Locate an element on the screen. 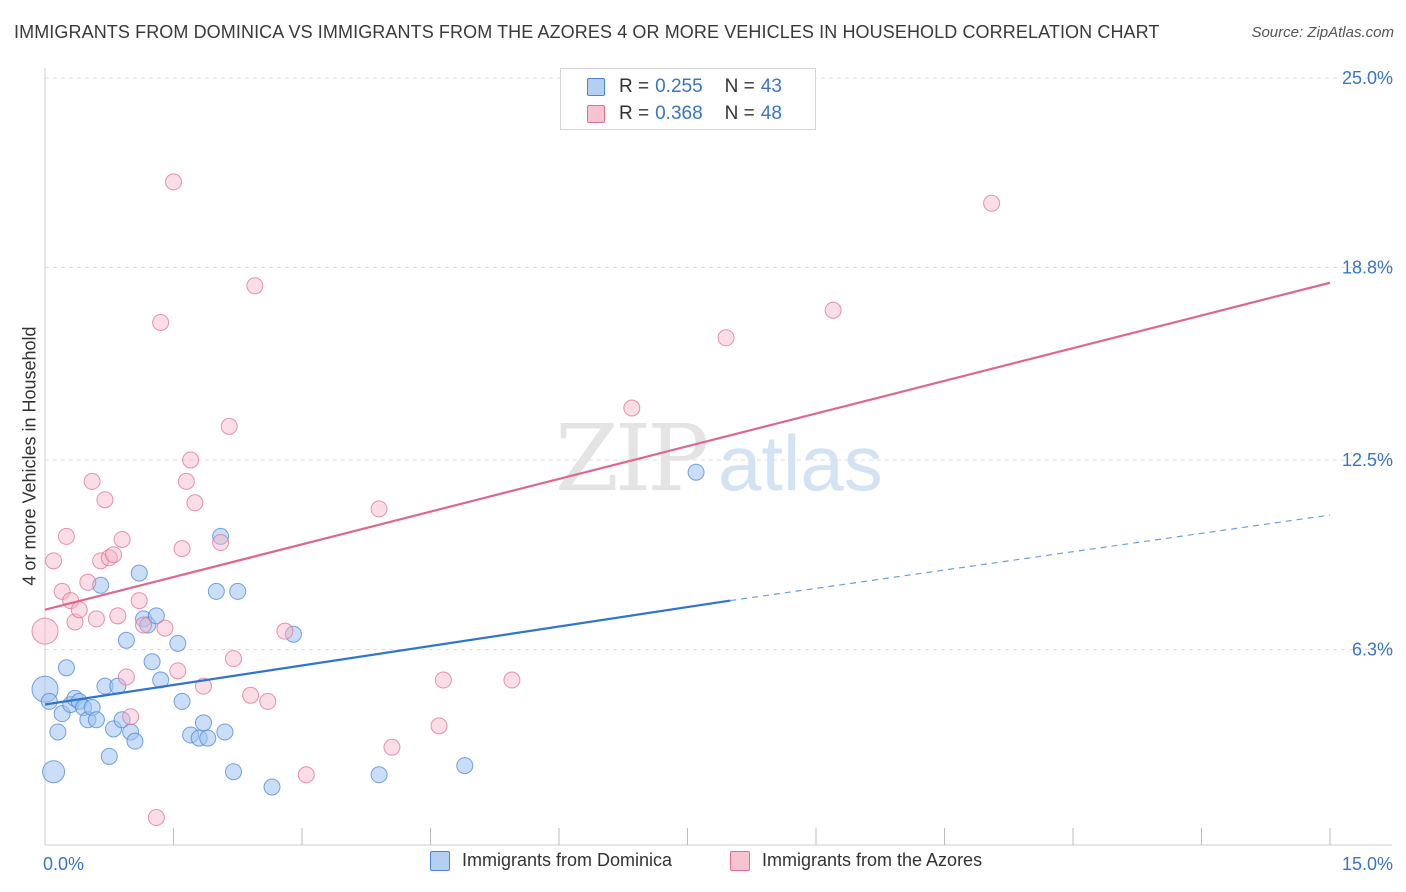 The image size is (1406, 892). y-tick-label: 6.3% is located at coordinates (1372, 649).